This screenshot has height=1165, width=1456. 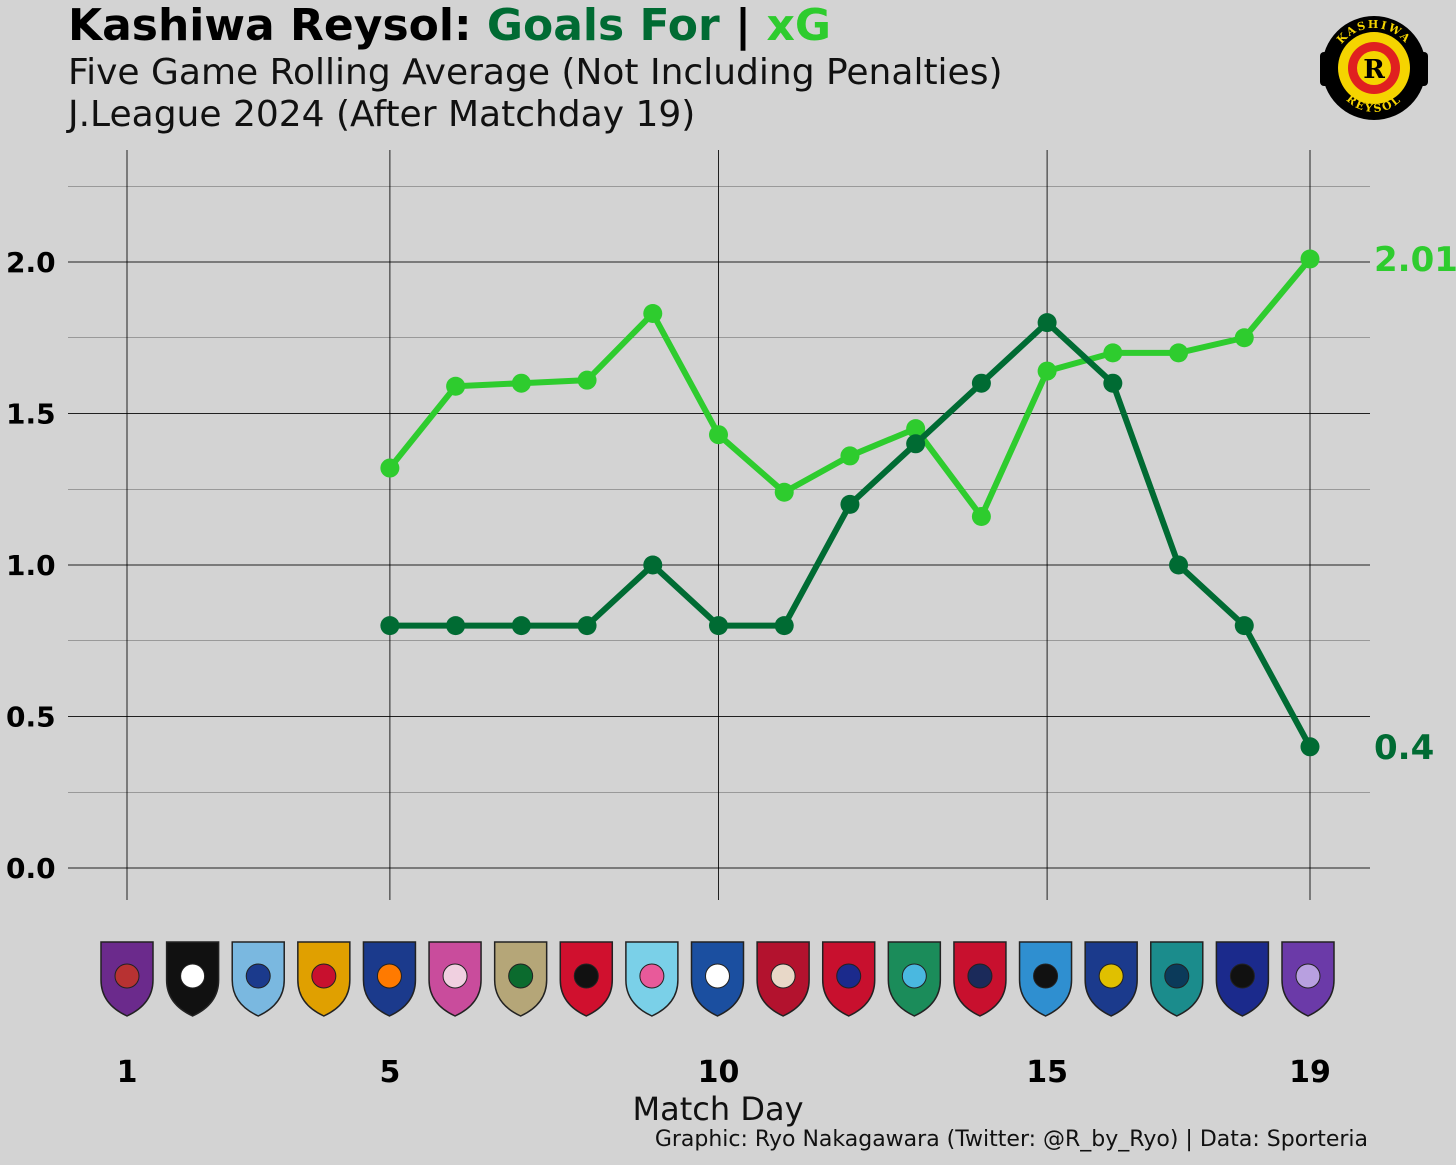 I want to click on shonan-bellmare-badge, so click(x=914, y=979).